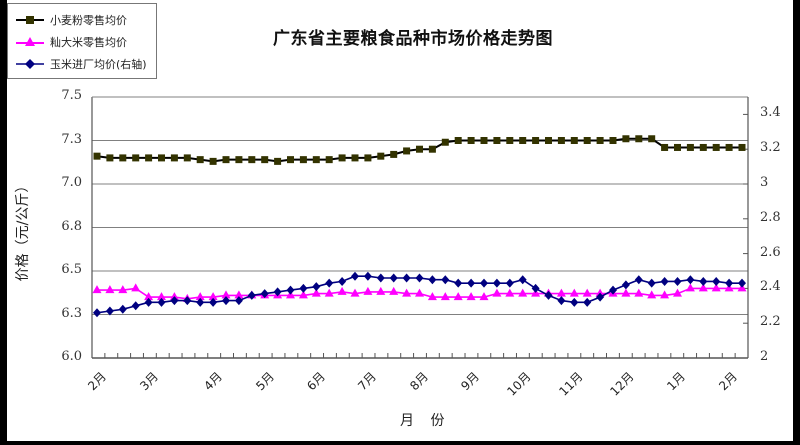 The width and height of the screenshot is (800, 445). I want to click on legend-label: 小麦粉零售均价, so click(88, 20).